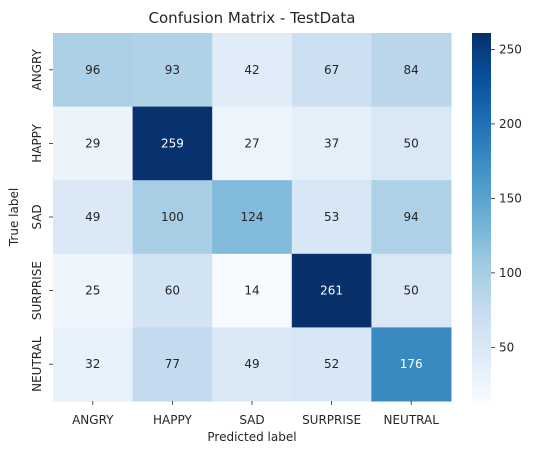 This screenshot has height=455, width=539. I want to click on y-tick-label: ANGRY, so click(37, 69).